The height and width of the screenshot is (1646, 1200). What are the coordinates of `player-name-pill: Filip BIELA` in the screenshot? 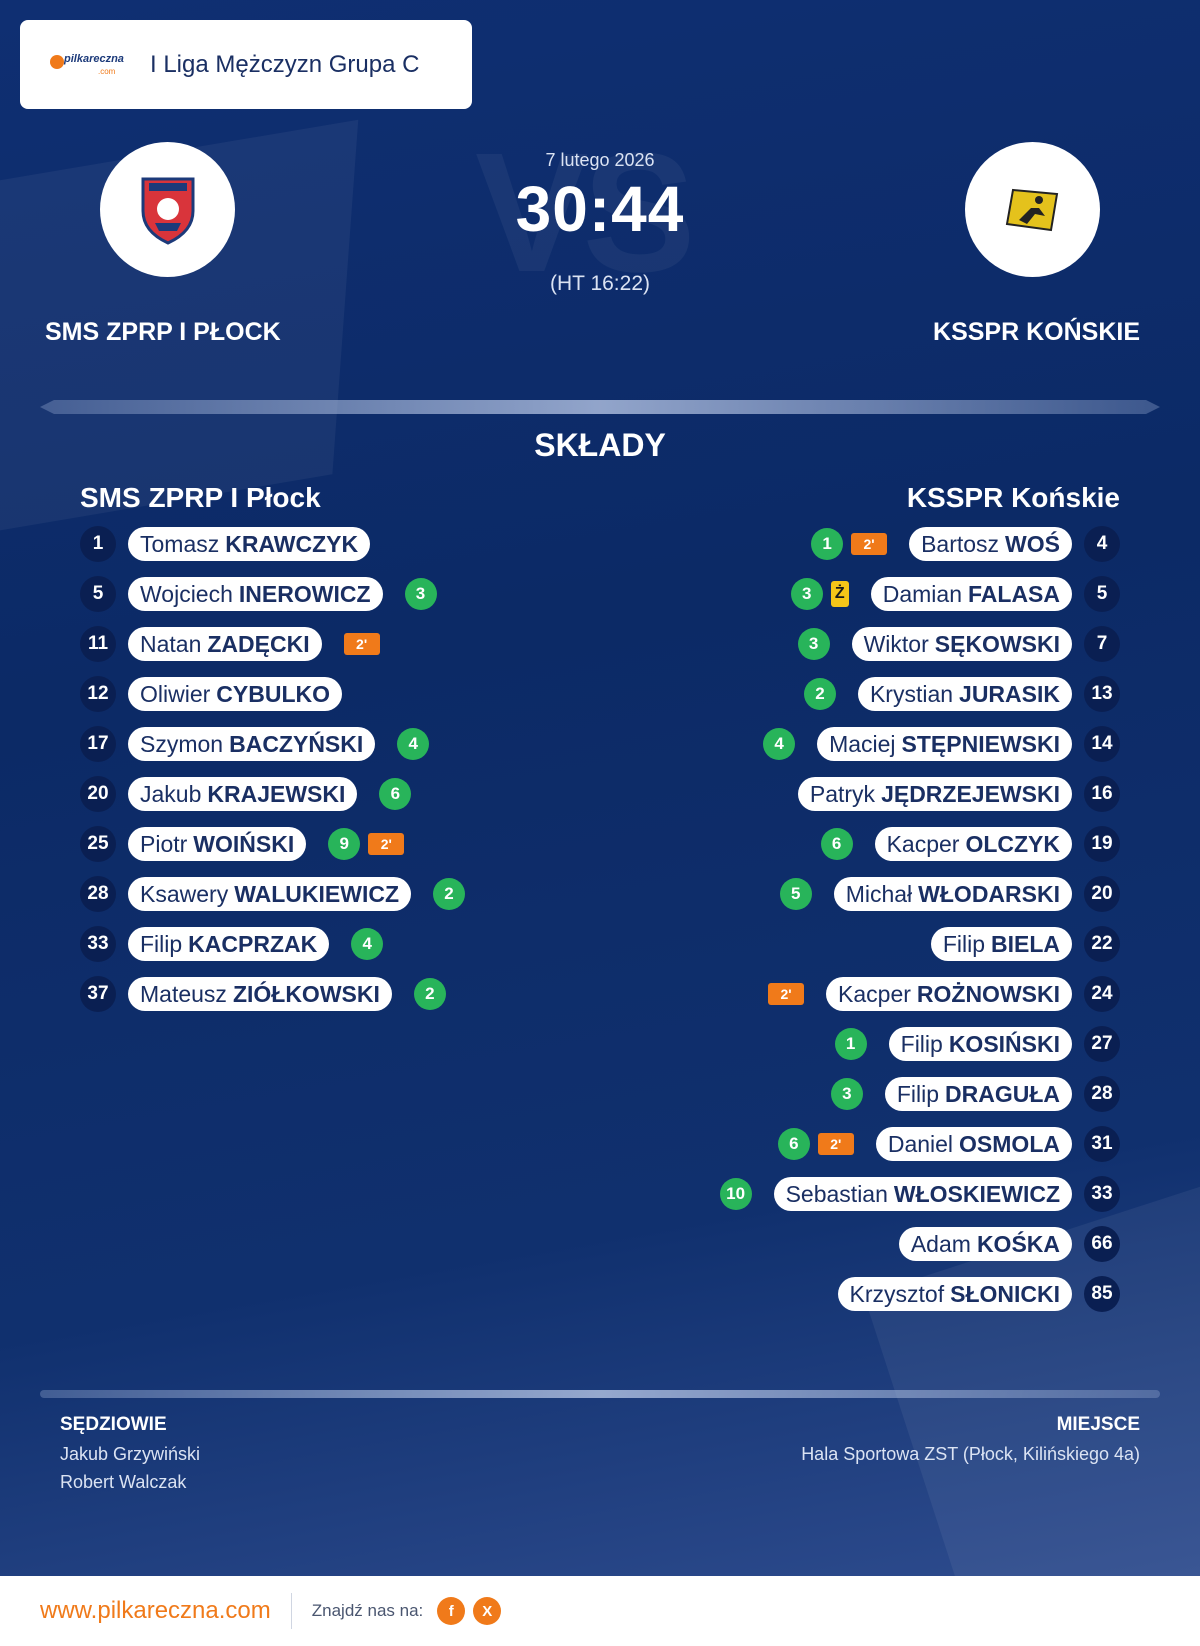 It's located at (1001, 944).